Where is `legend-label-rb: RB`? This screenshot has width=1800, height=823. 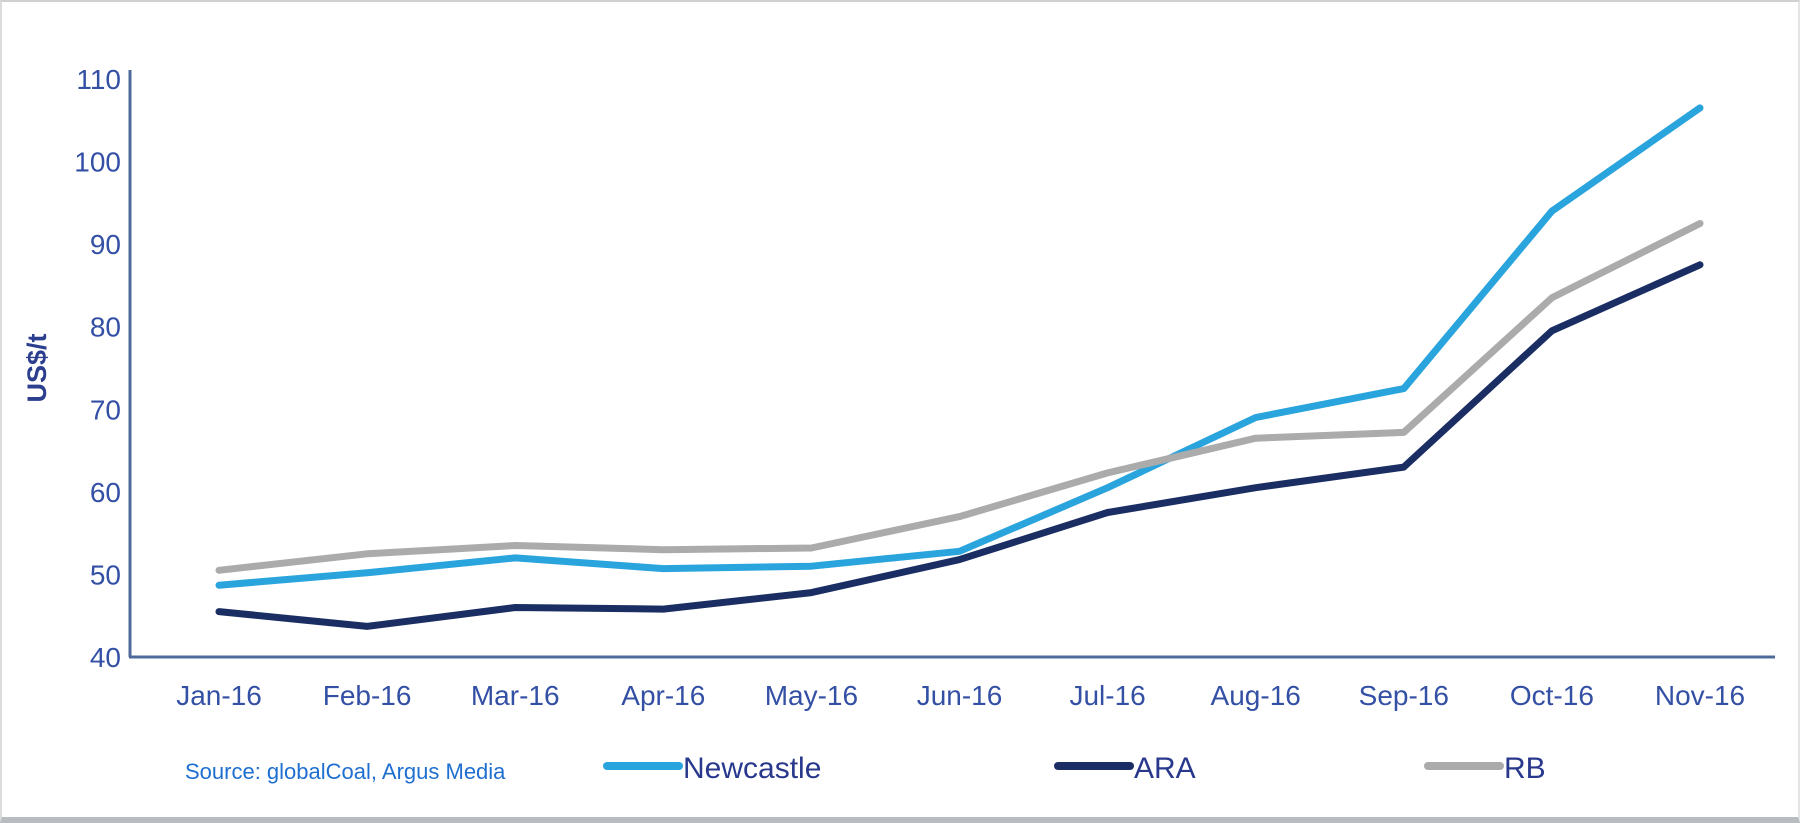 legend-label-rb: RB is located at coordinates (1525, 768).